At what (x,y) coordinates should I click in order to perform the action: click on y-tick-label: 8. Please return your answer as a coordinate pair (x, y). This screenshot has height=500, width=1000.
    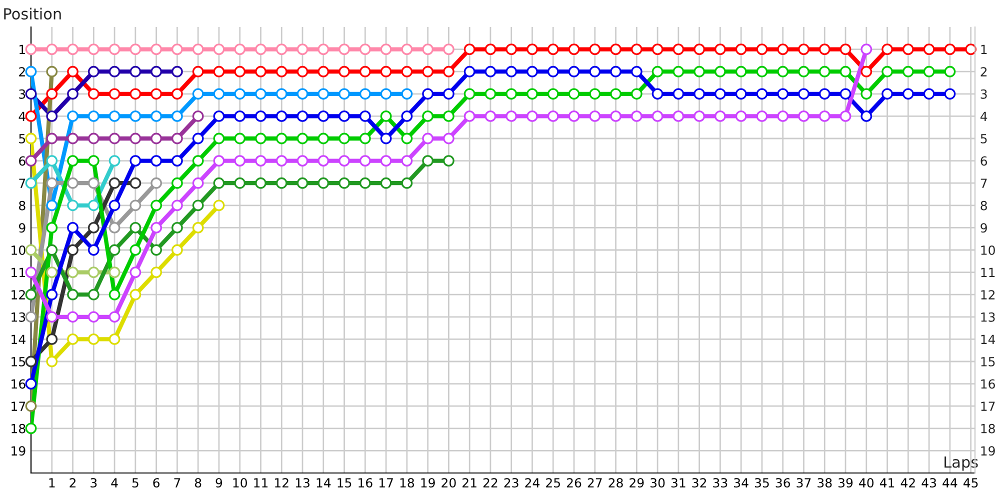
    Looking at the image, I should click on (22, 205).